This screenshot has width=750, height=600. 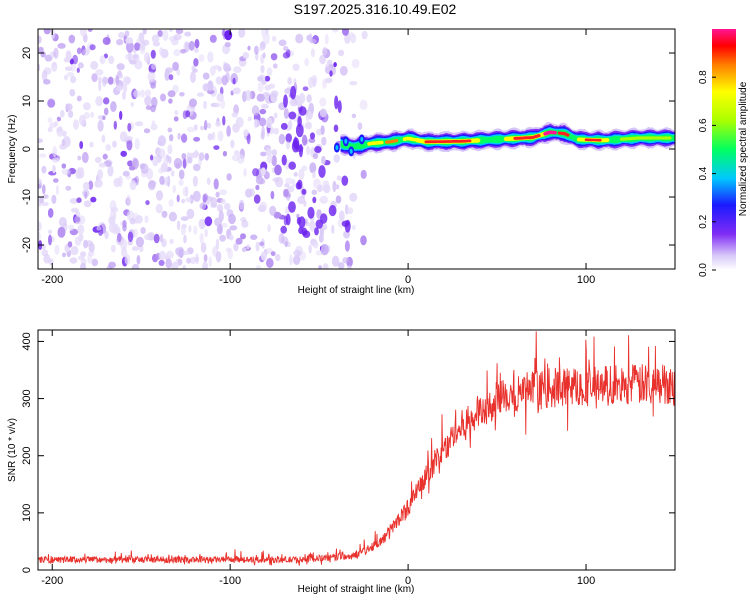 I want to click on snr-x-tick-label: -200, so click(x=52, y=581).